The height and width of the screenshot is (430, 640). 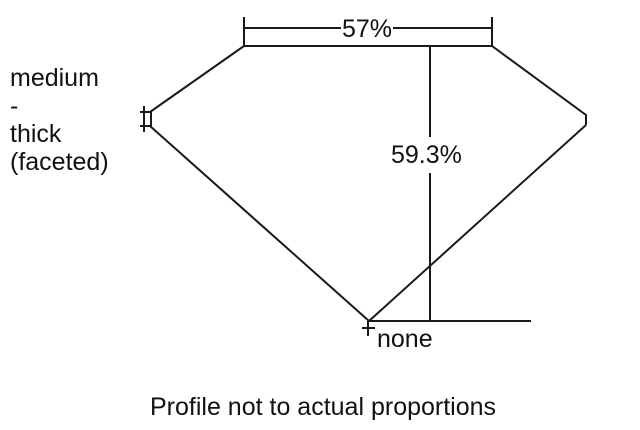 What do you see at coordinates (59, 162) in the screenshot?
I see `girdle-label-line: (faceted)` at bounding box center [59, 162].